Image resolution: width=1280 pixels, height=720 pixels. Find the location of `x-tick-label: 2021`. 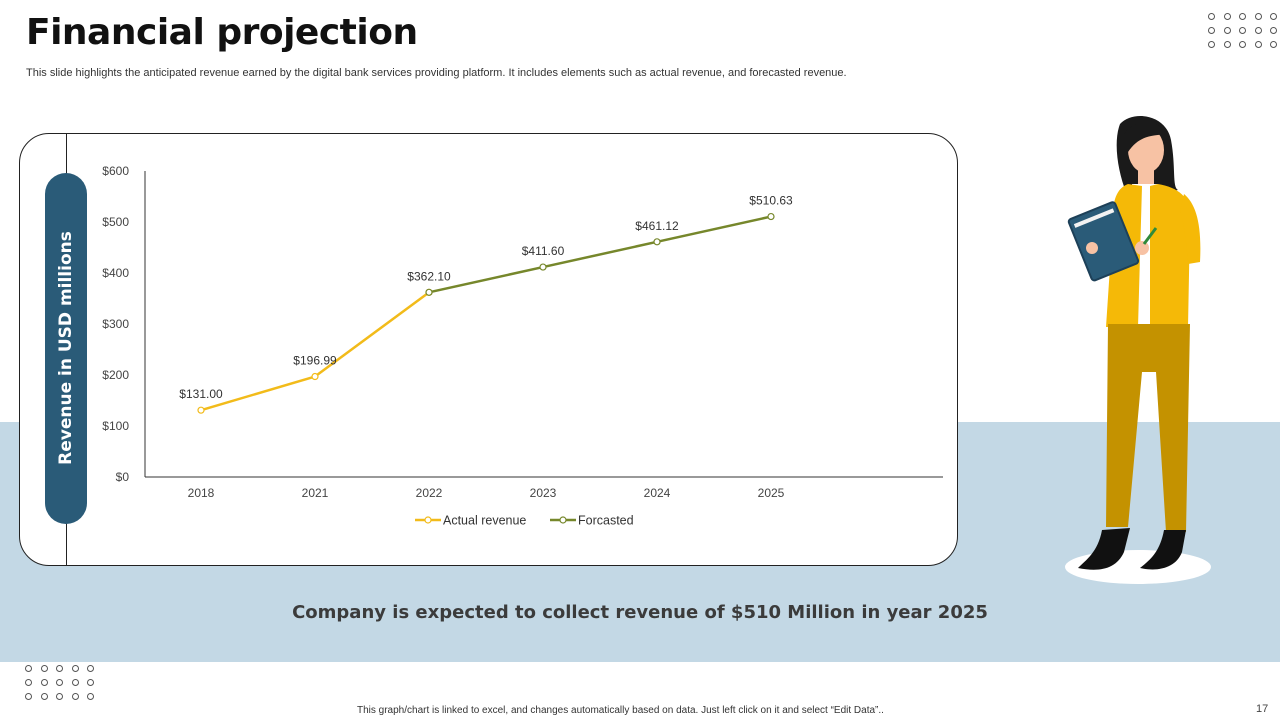

x-tick-label: 2021 is located at coordinates (315, 493).